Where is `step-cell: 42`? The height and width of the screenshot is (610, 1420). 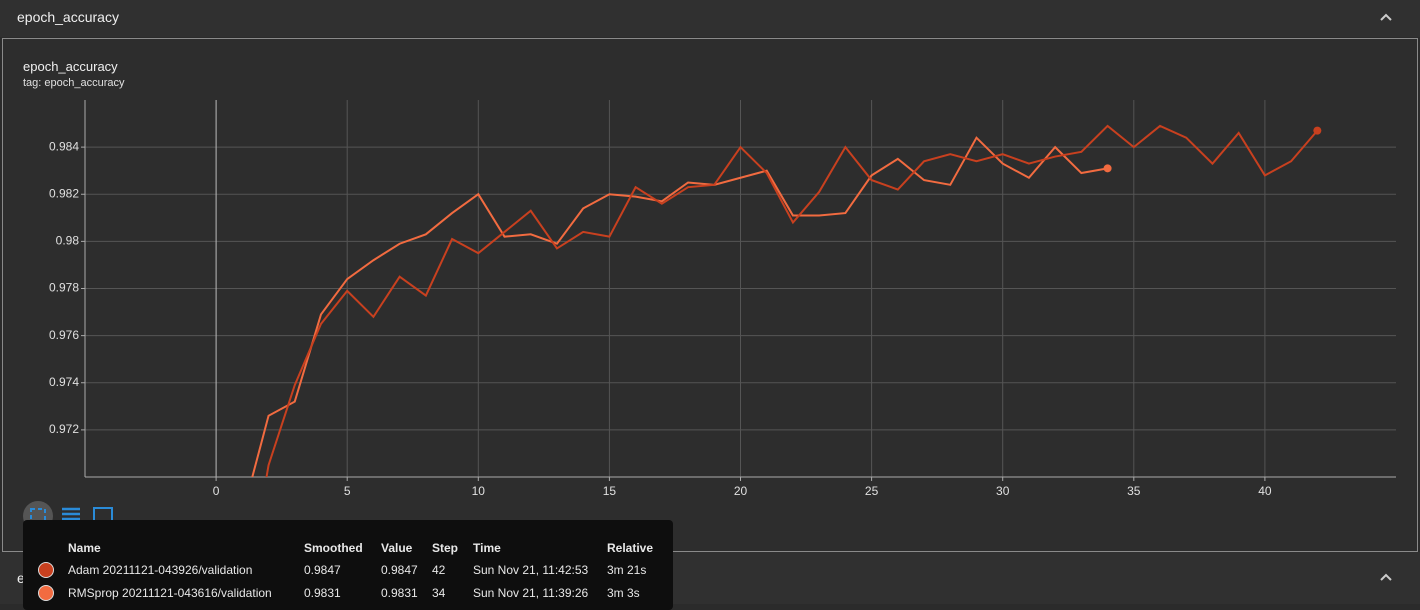
step-cell: 42 is located at coordinates (439, 570).